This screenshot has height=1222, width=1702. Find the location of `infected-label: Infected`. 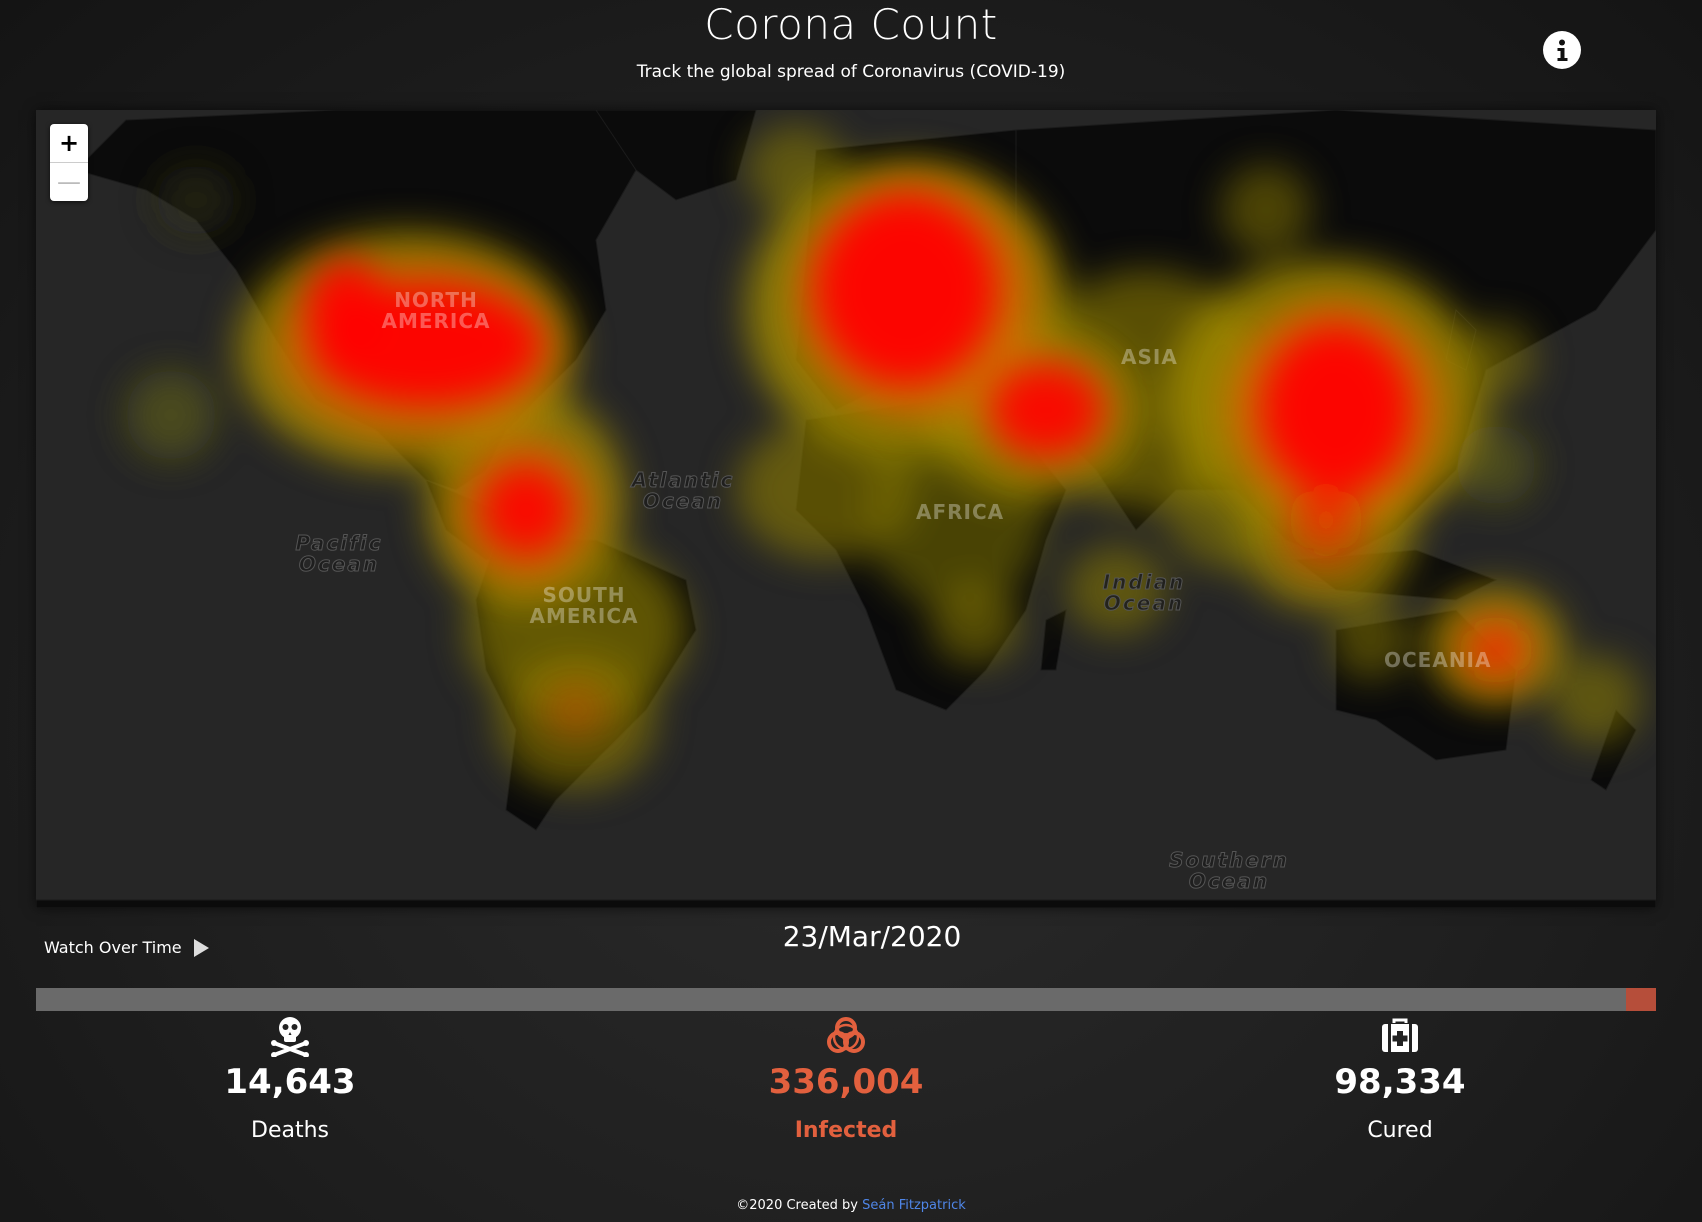

infected-label: Infected is located at coordinates (846, 1130).